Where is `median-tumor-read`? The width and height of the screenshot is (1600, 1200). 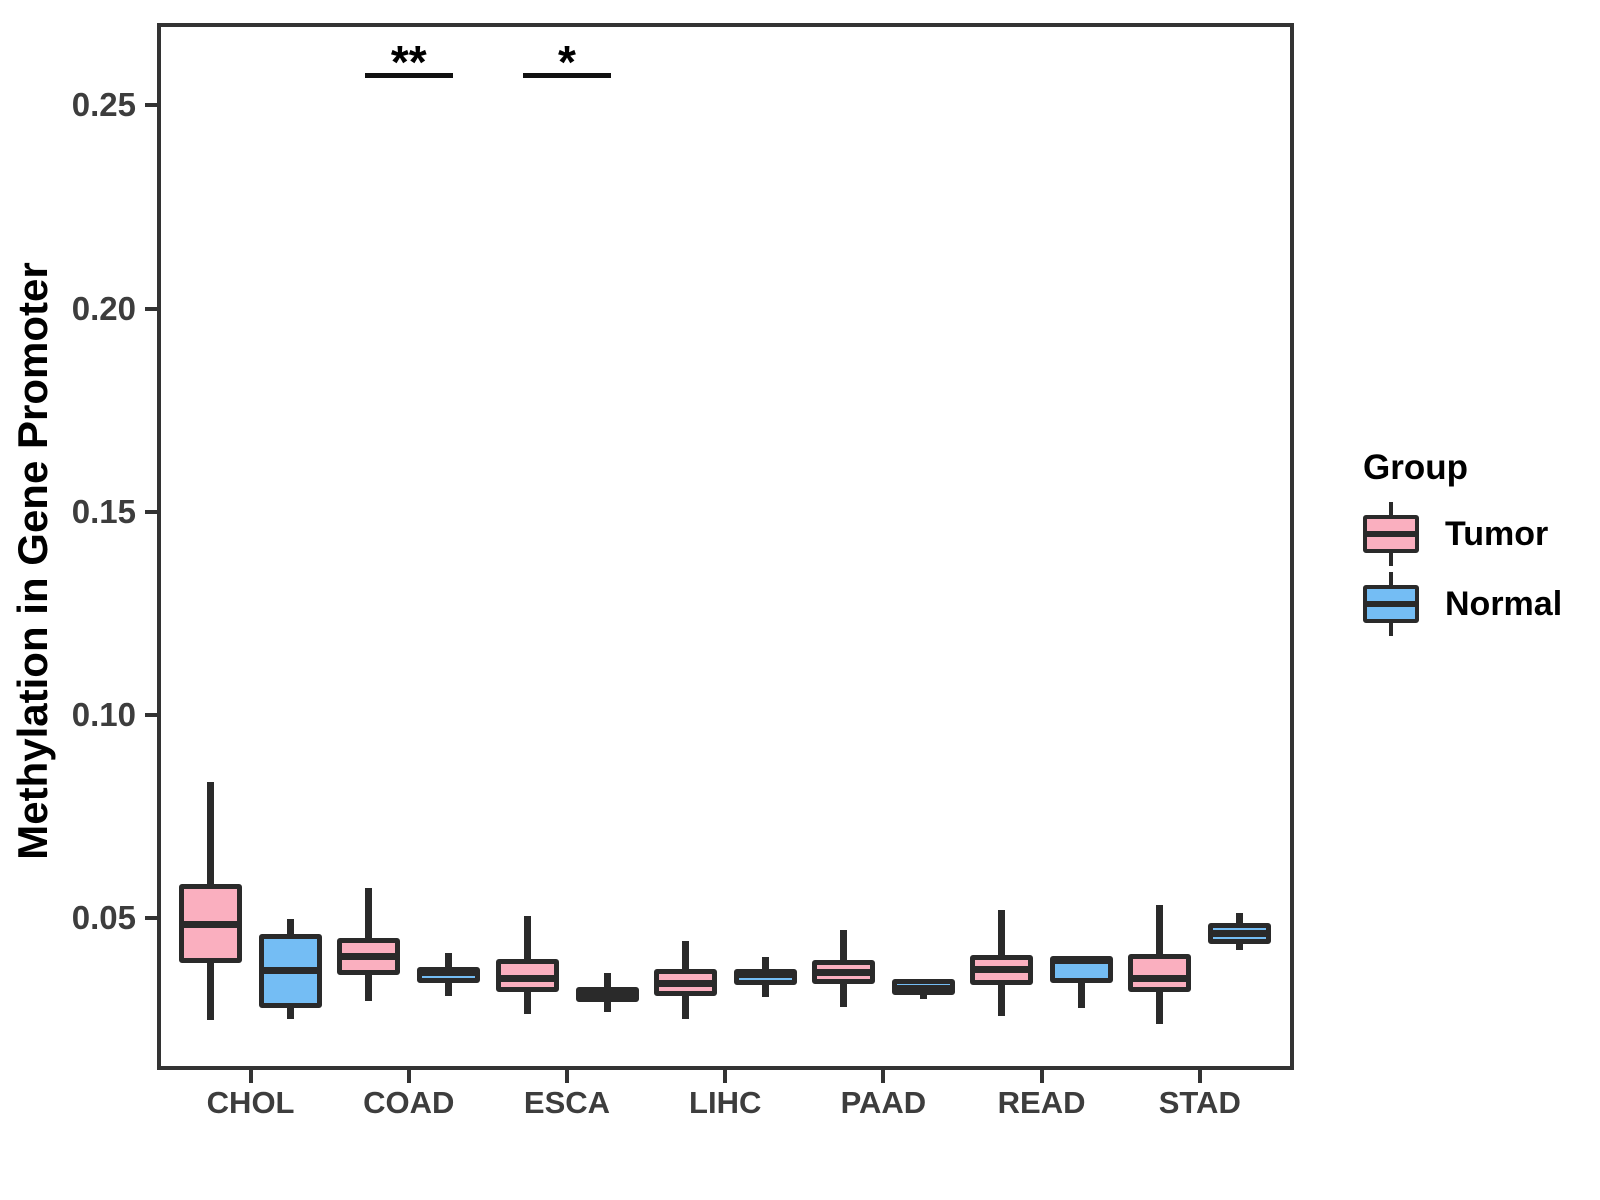
median-tumor-read is located at coordinates (1002, 969).